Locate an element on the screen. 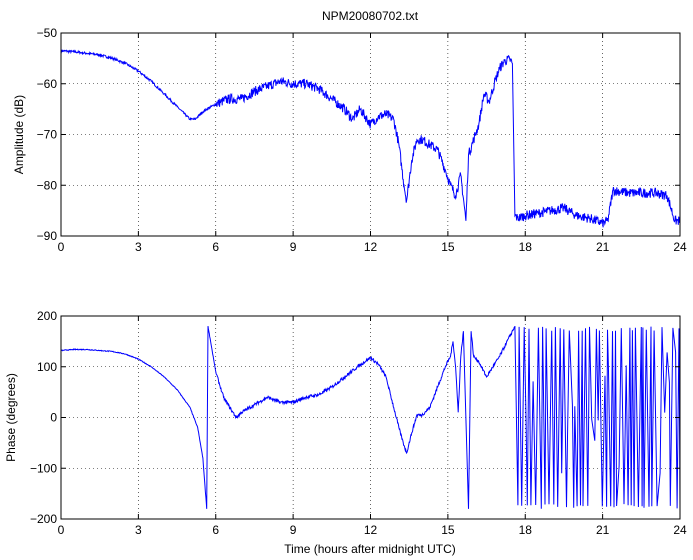  phase-x-tick-label: 24 is located at coordinates (680, 530).